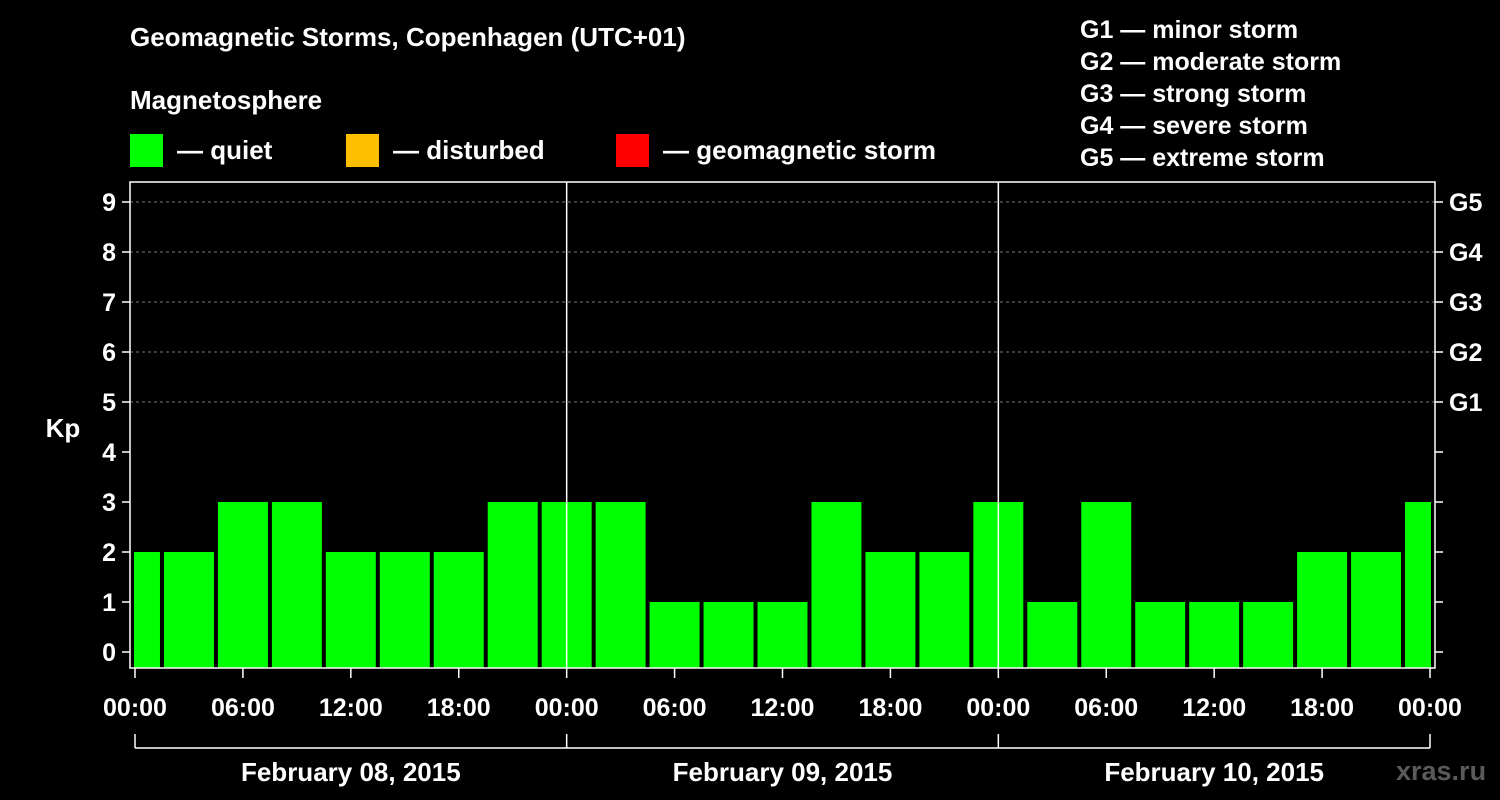 This screenshot has height=800, width=1500. What do you see at coordinates (226, 100) in the screenshot?
I see `chart-subtitle: Magnetosphere` at bounding box center [226, 100].